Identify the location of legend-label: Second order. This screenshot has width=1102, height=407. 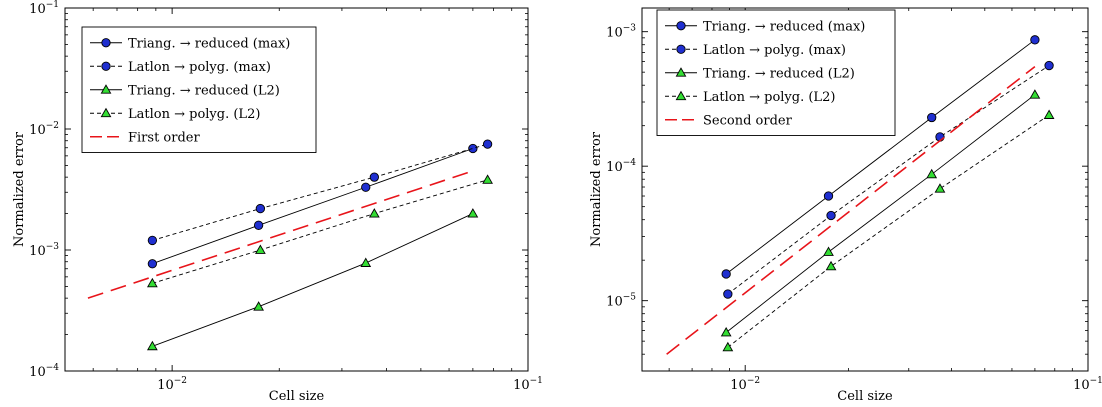
(748, 120).